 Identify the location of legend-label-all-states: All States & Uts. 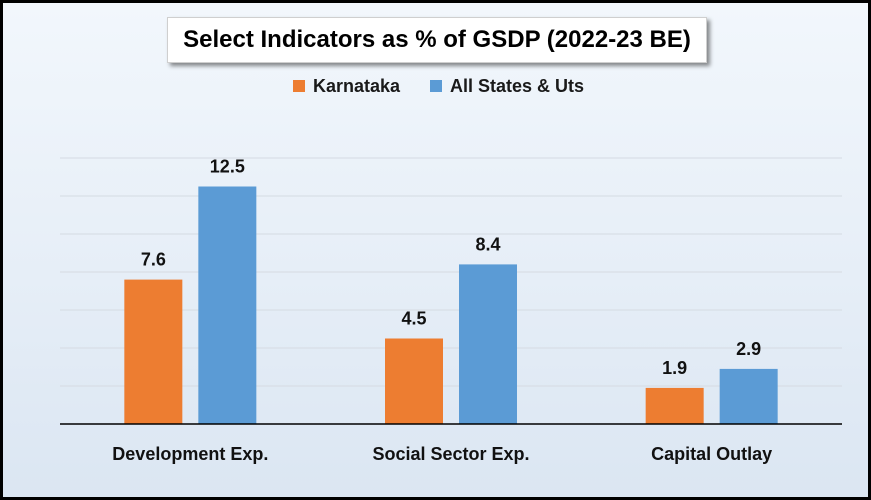
(517, 85).